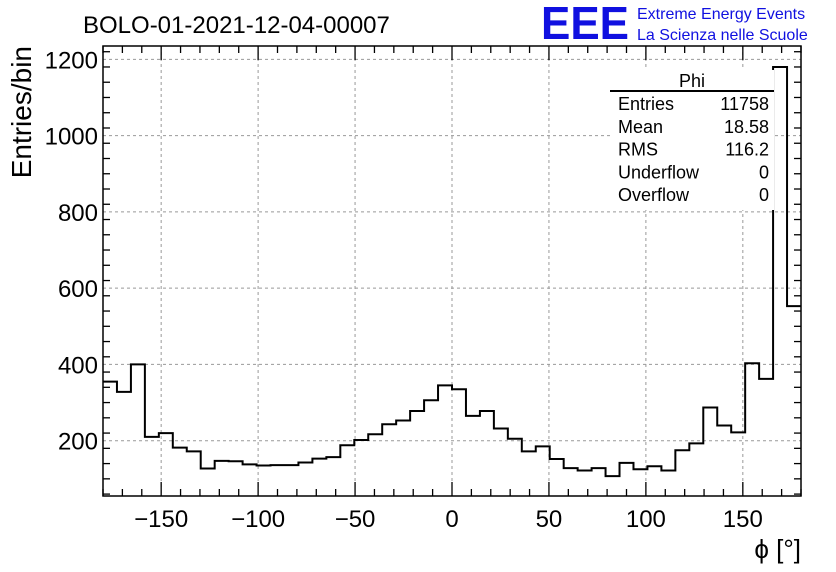 The image size is (836, 572). I want to click on stats-box-background, so click(692, 140).